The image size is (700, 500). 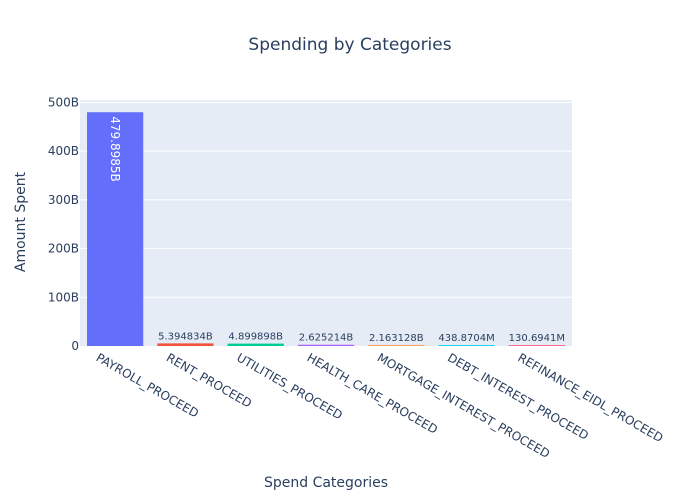 I want to click on data-label: 2.163128B, so click(x=396, y=338).